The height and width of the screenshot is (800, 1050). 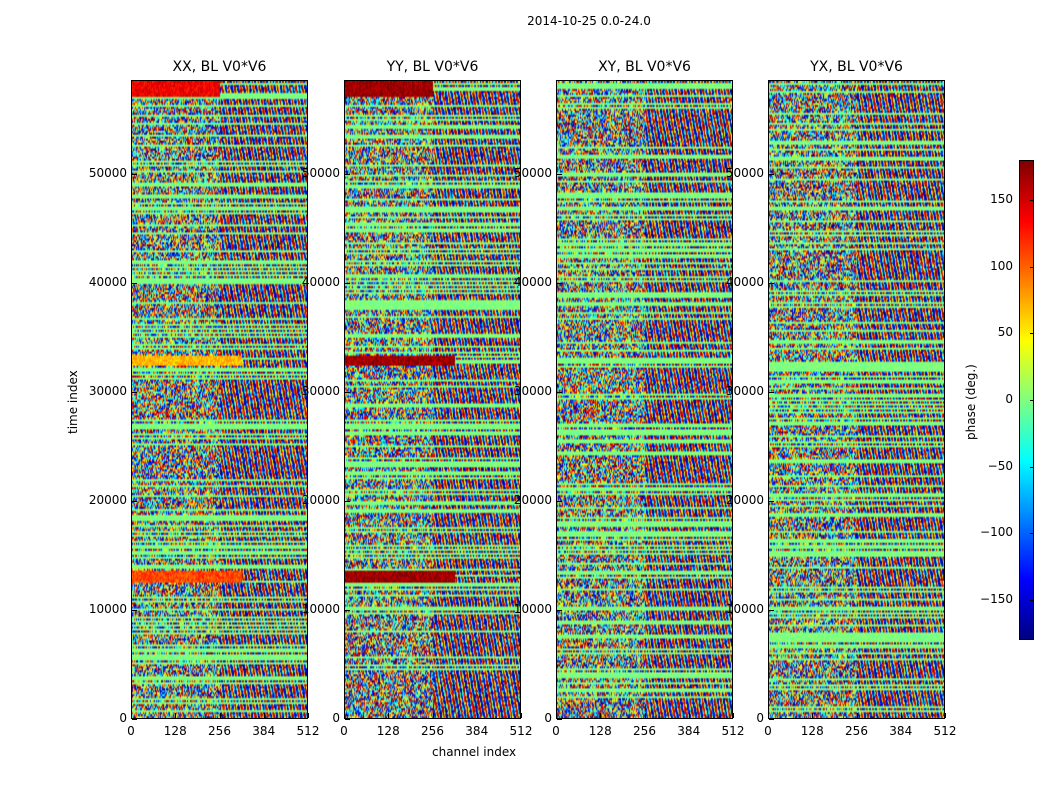 What do you see at coordinates (856, 67) in the screenshot?
I see `panel-title-3: YX, BL V0*V6` at bounding box center [856, 67].